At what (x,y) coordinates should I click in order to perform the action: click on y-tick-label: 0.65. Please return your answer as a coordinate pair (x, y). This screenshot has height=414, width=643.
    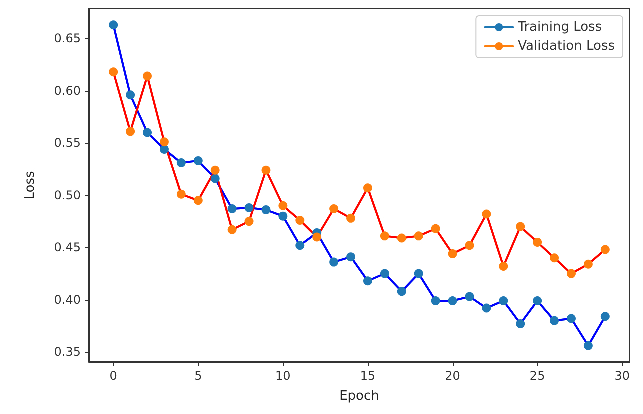
    Looking at the image, I should click on (67, 39).